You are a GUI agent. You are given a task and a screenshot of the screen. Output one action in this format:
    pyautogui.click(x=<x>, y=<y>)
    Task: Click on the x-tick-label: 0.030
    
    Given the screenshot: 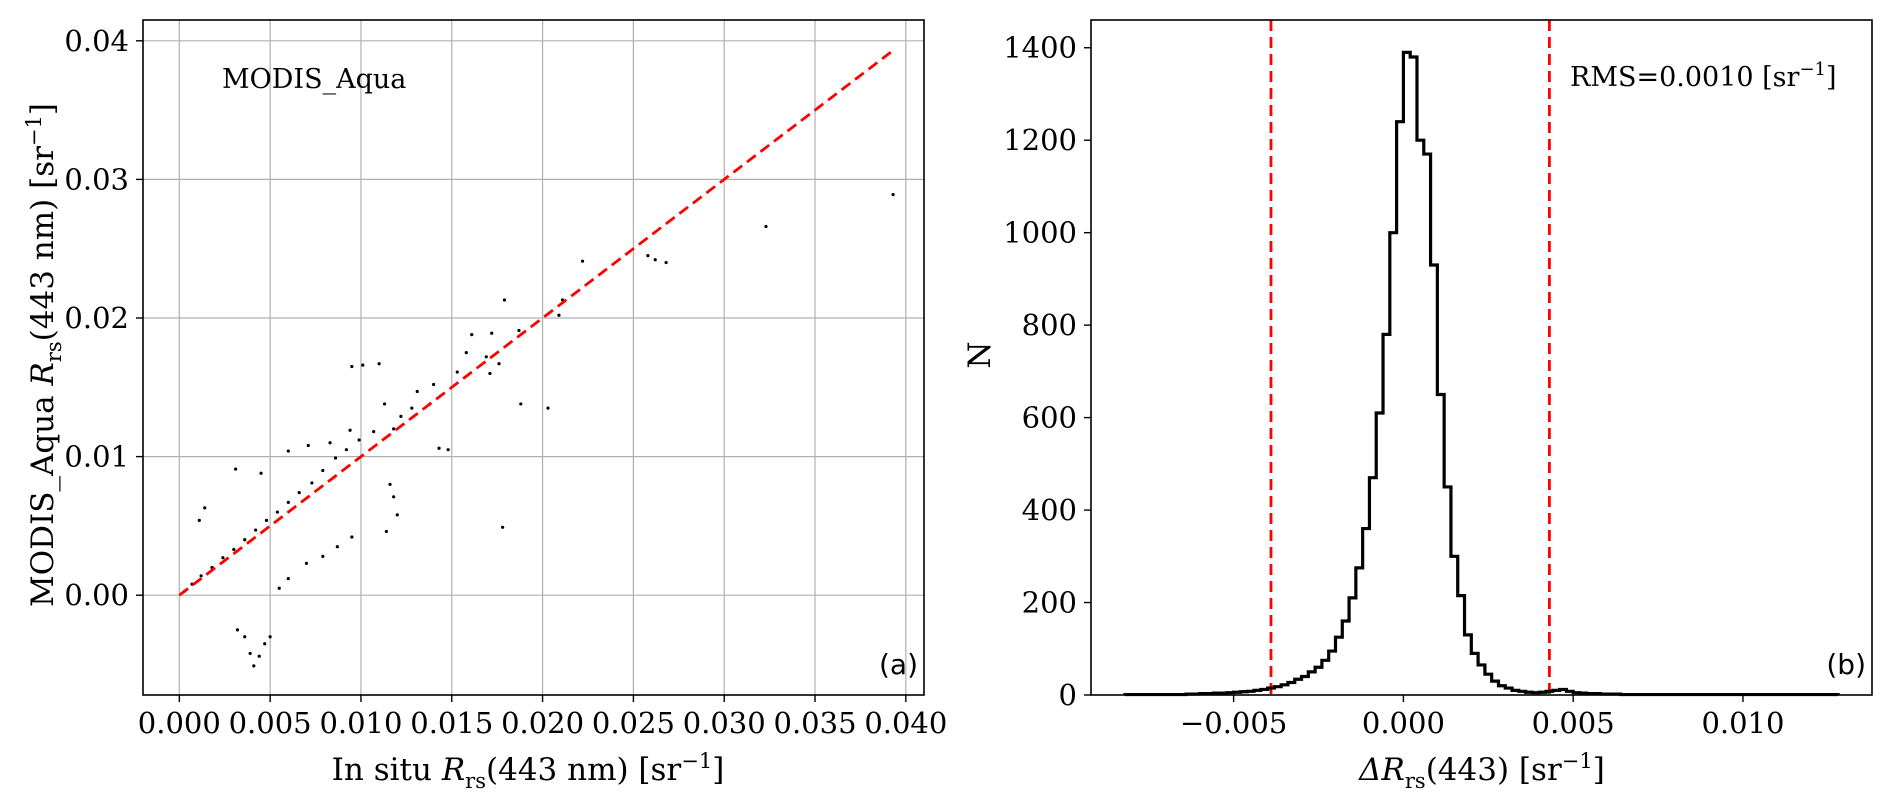 What is the action you would take?
    pyautogui.click(x=724, y=723)
    